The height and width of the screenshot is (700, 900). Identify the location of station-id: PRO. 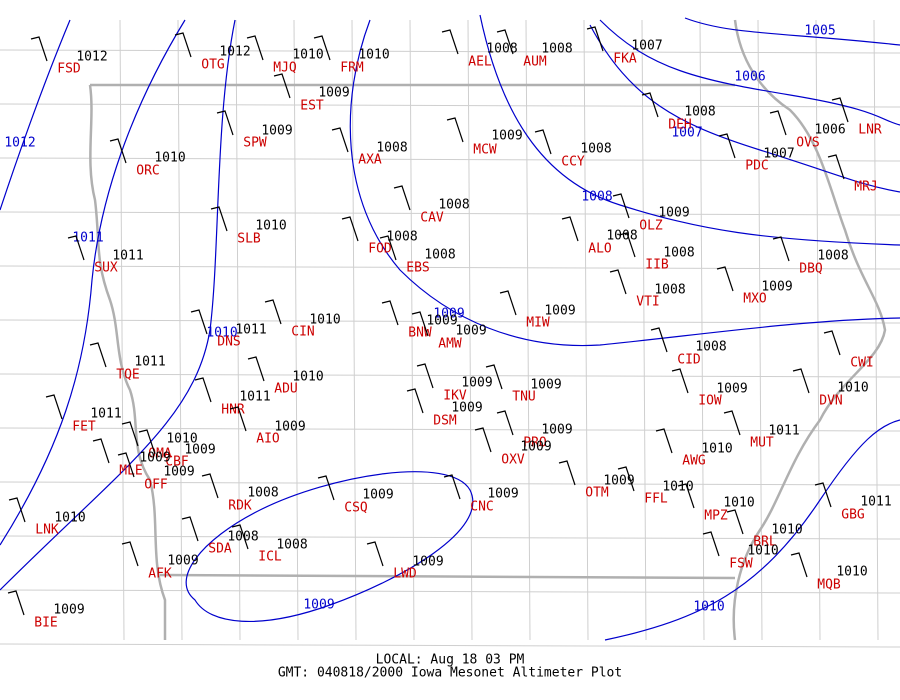
(535, 443).